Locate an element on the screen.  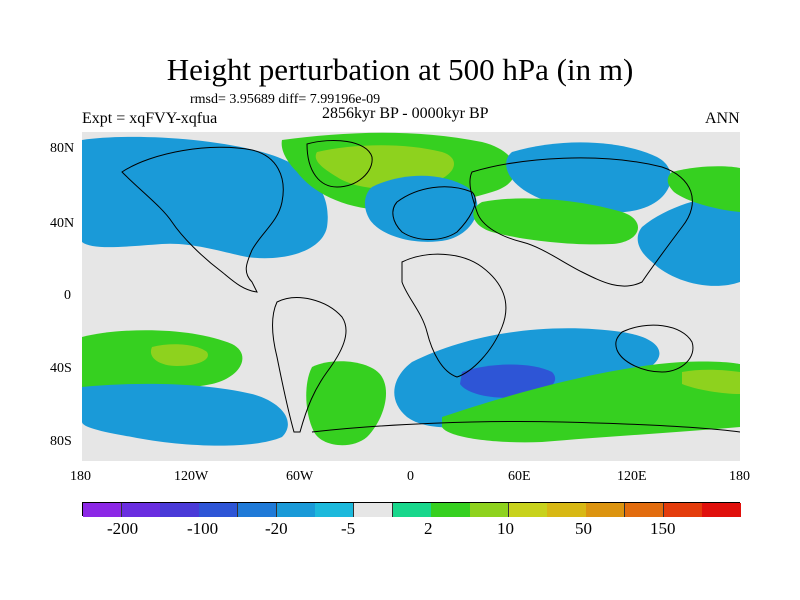
lon-tick-label: 120W is located at coordinates (191, 476).